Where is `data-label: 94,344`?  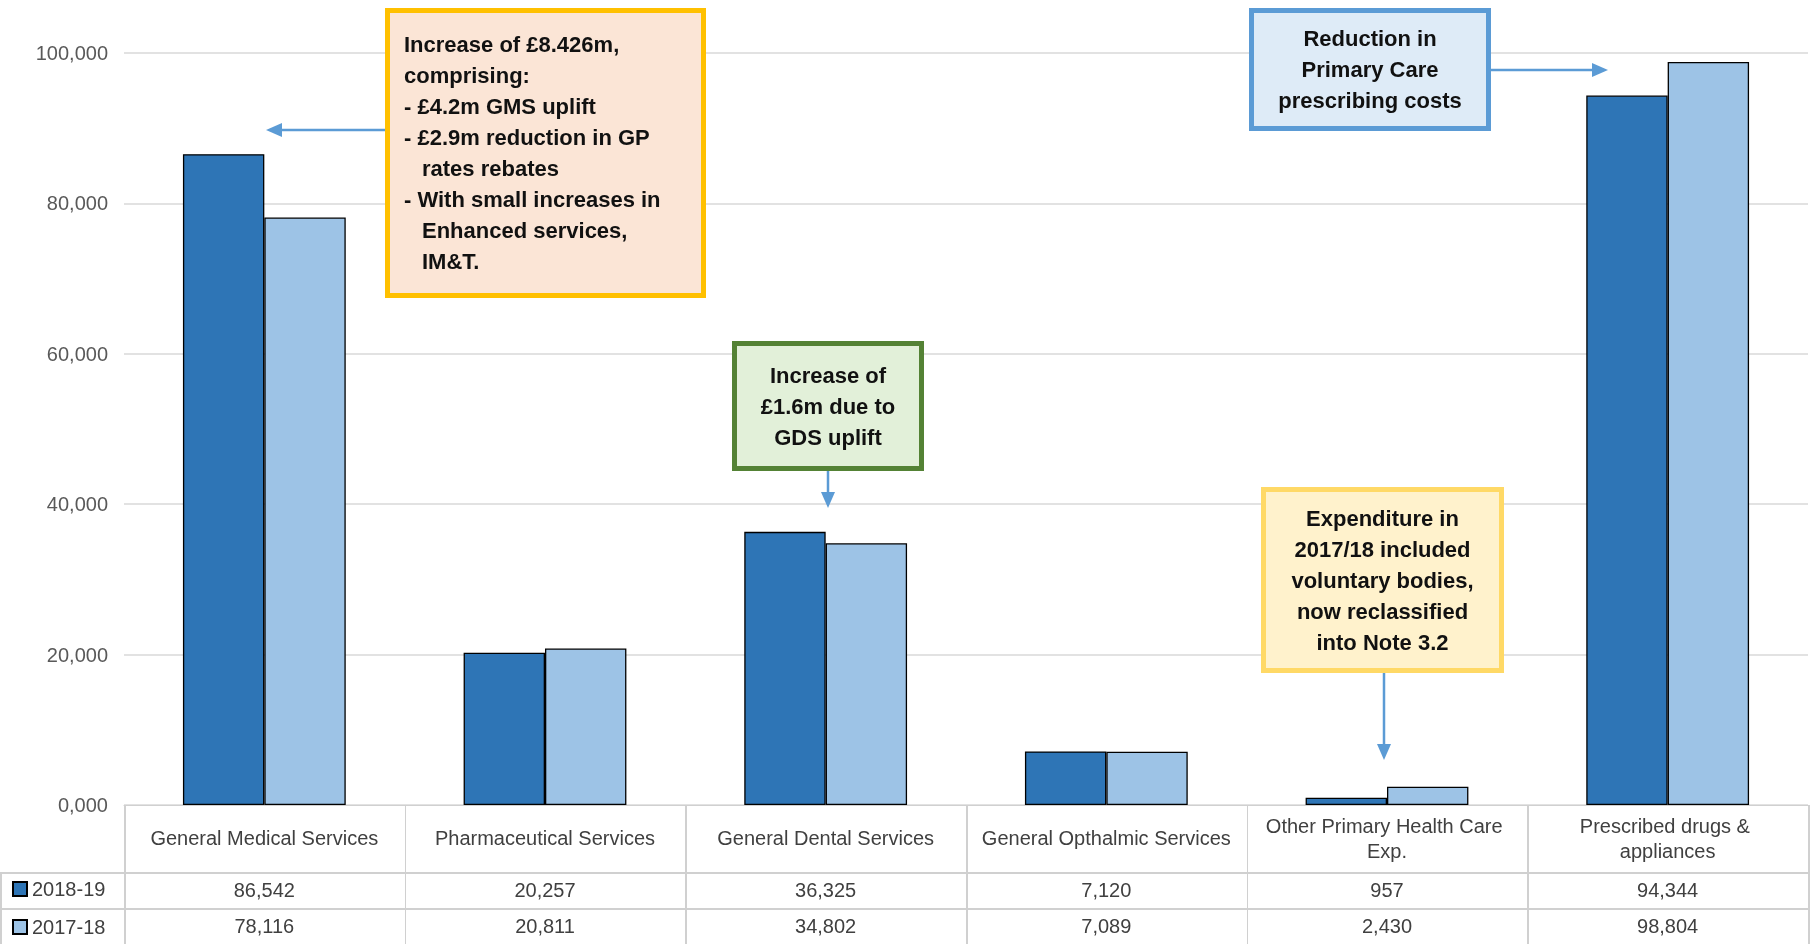
data-label: 94,344 is located at coordinates (1668, 890).